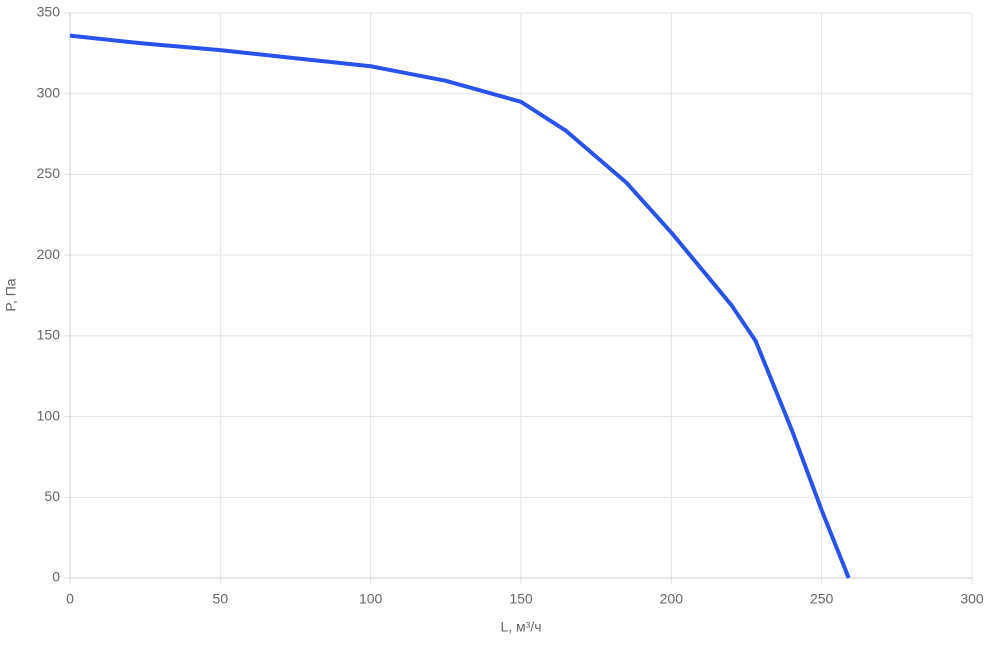 This screenshot has width=989, height=648. Describe the element at coordinates (49, 92) in the screenshot. I see `y-tick-label: 300` at that location.